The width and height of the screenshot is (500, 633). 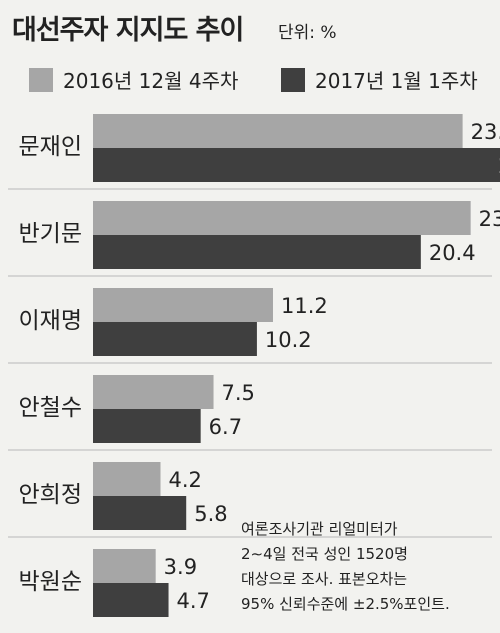 I want to click on category-label: 안희정, so click(x=50, y=495).